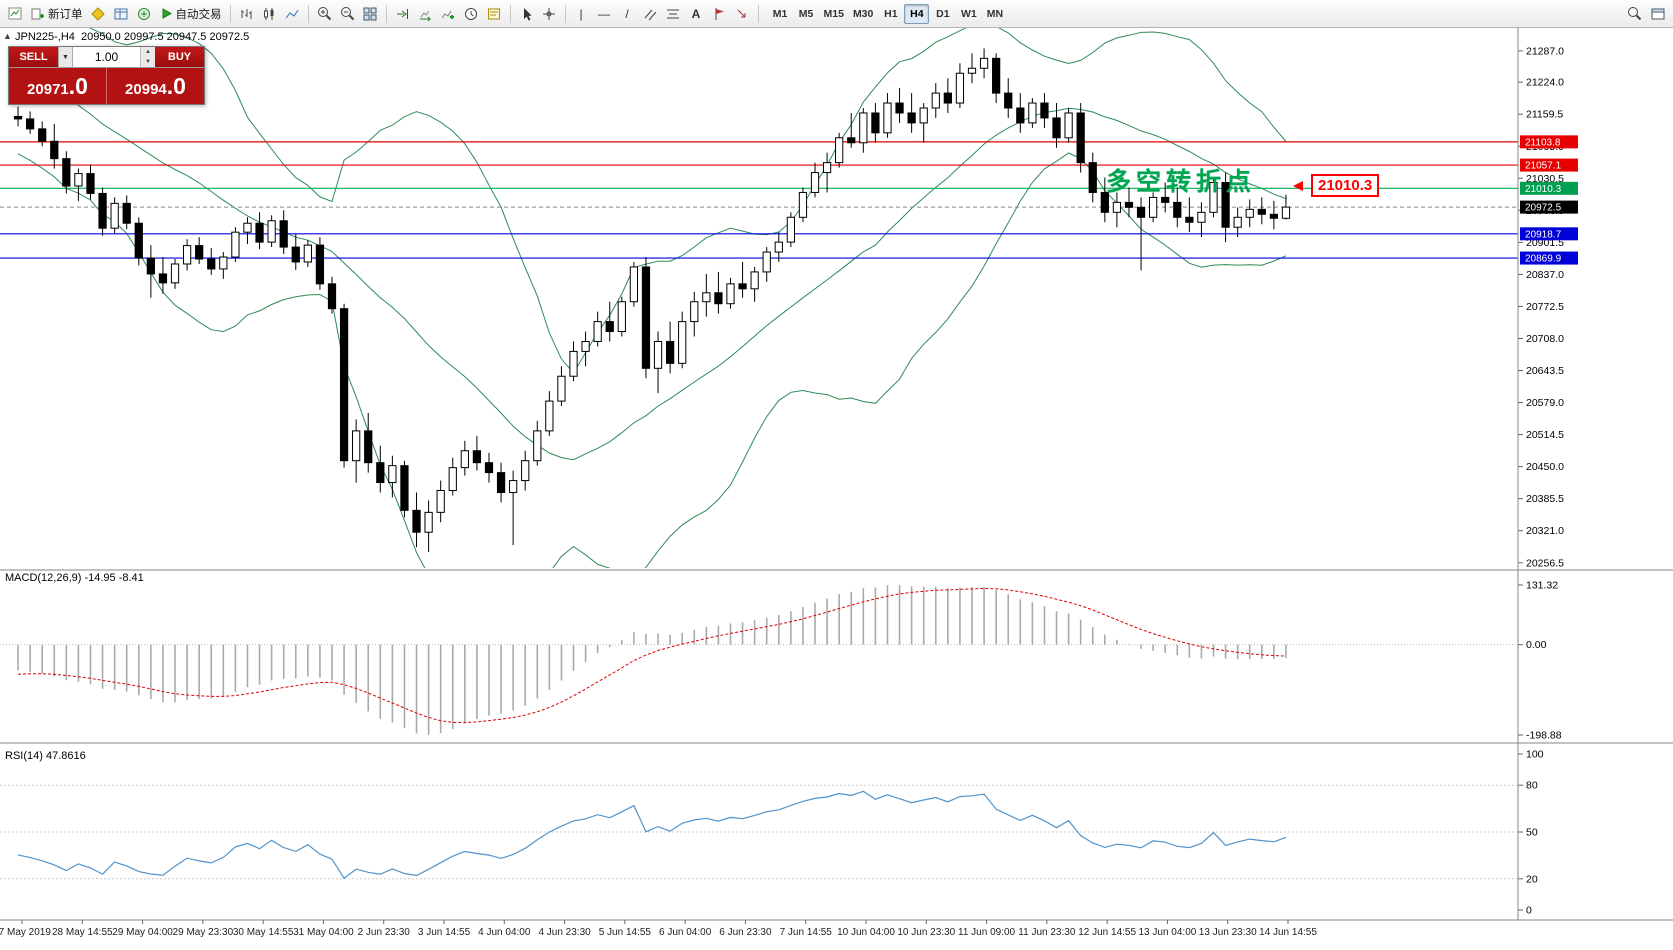  What do you see at coordinates (106, 57) in the screenshot?
I see `volume-input` at bounding box center [106, 57].